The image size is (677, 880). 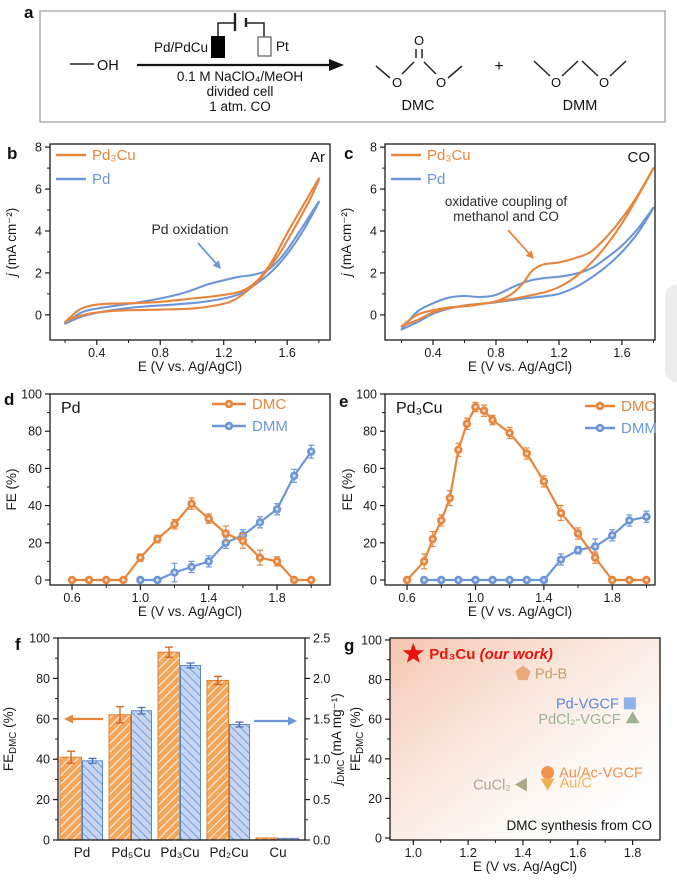 I want to click on j-bar-Pd₃Cu, so click(x=190, y=752).